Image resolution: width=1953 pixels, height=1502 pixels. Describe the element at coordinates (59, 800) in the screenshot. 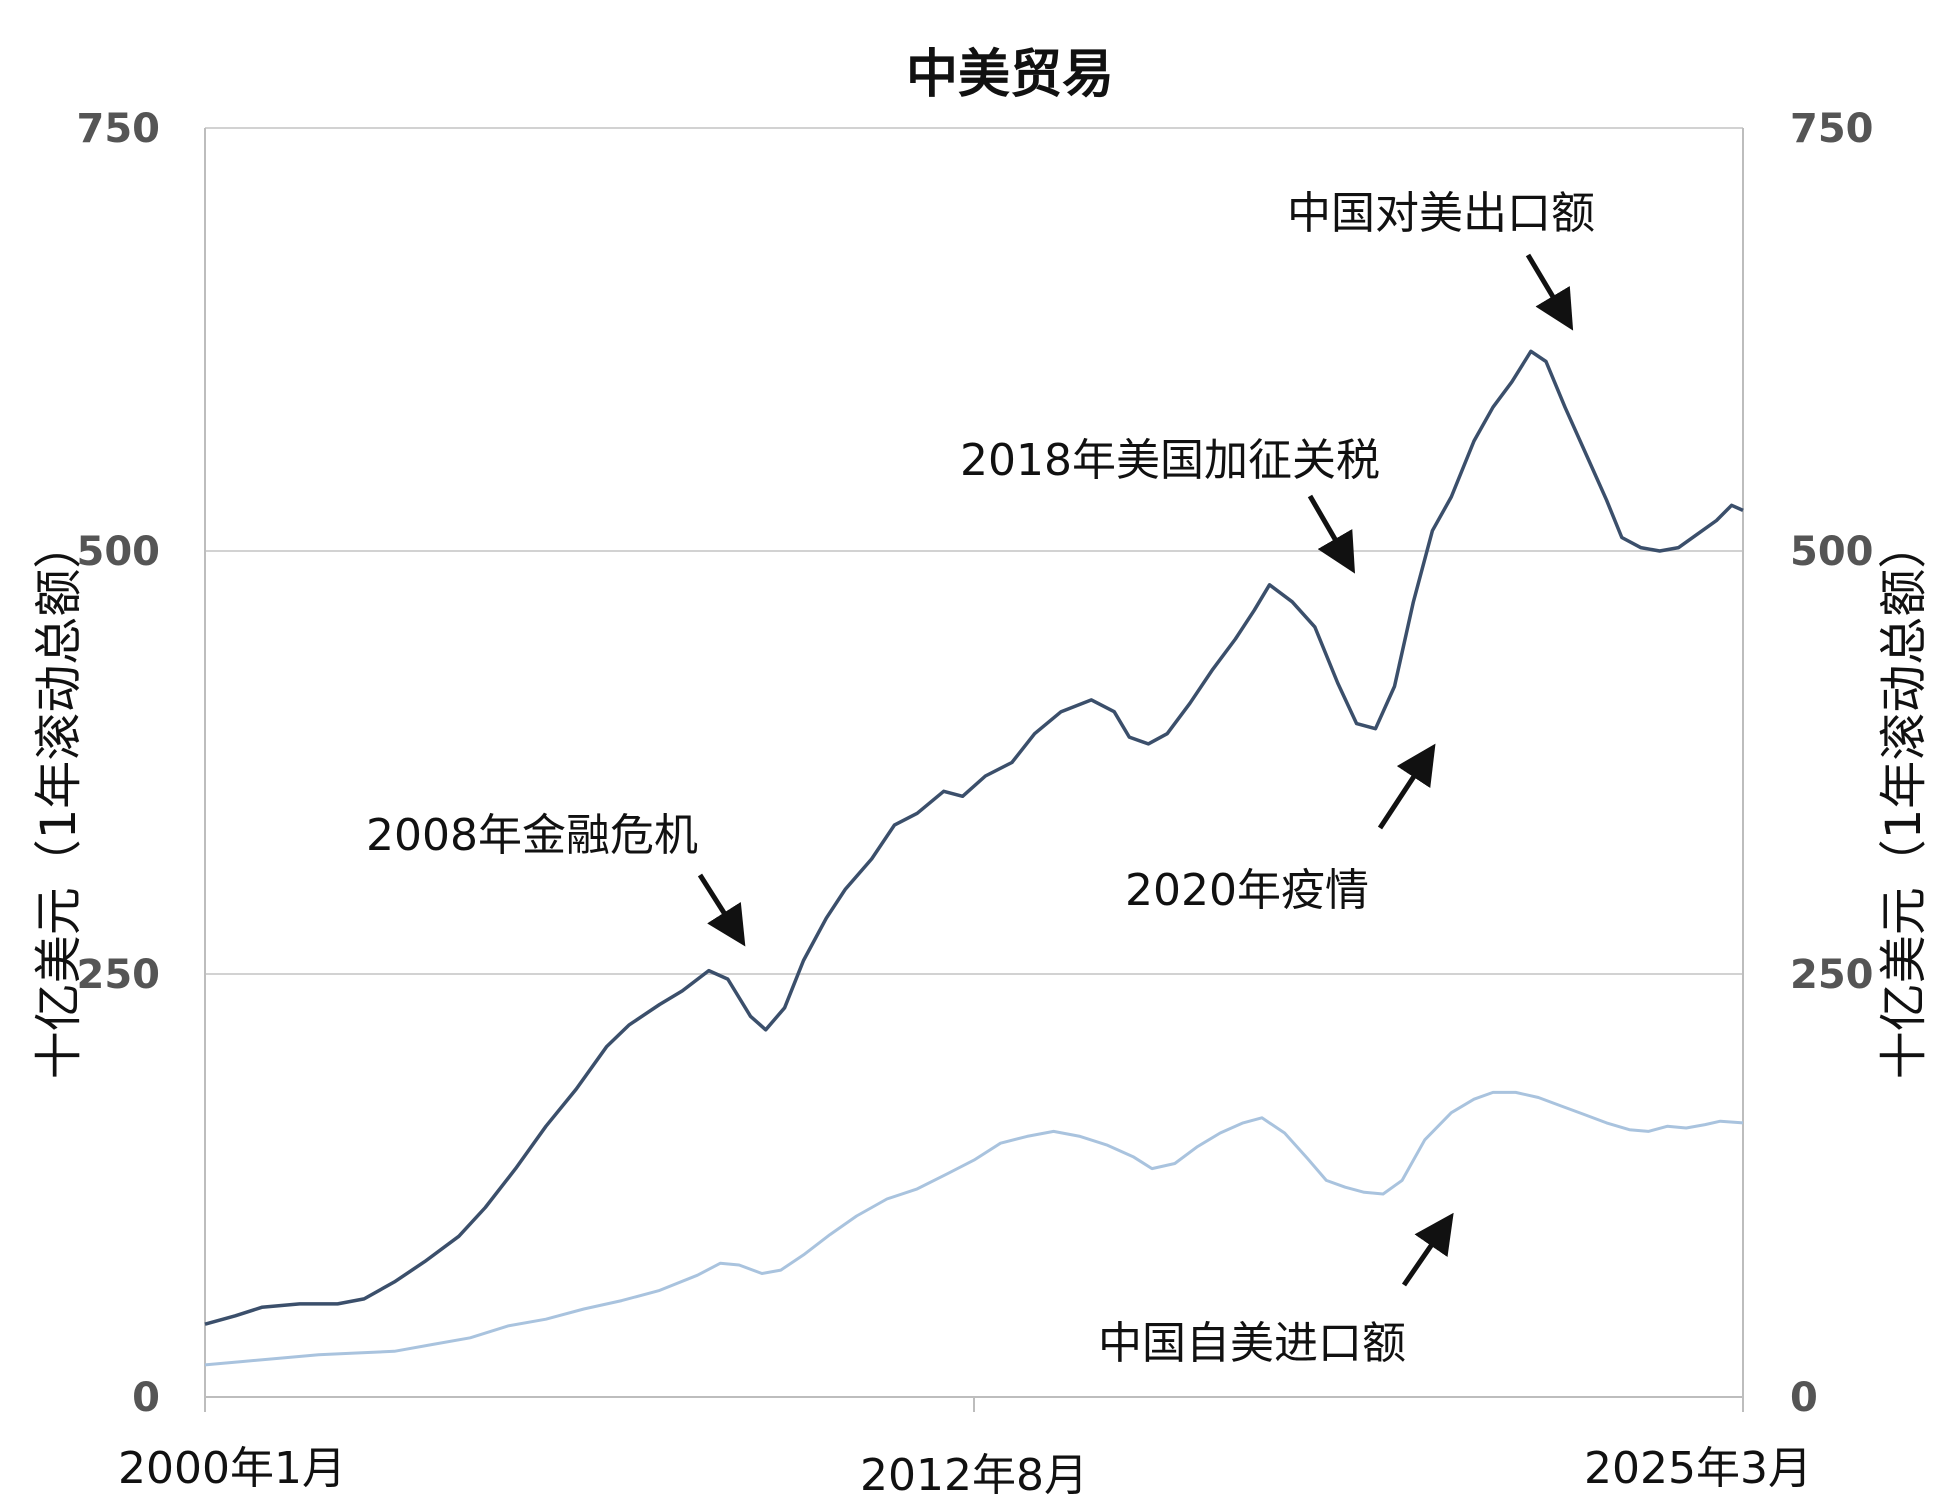

I see `left-y-axis-label: 十亿美元（1年滚动总额）` at that location.